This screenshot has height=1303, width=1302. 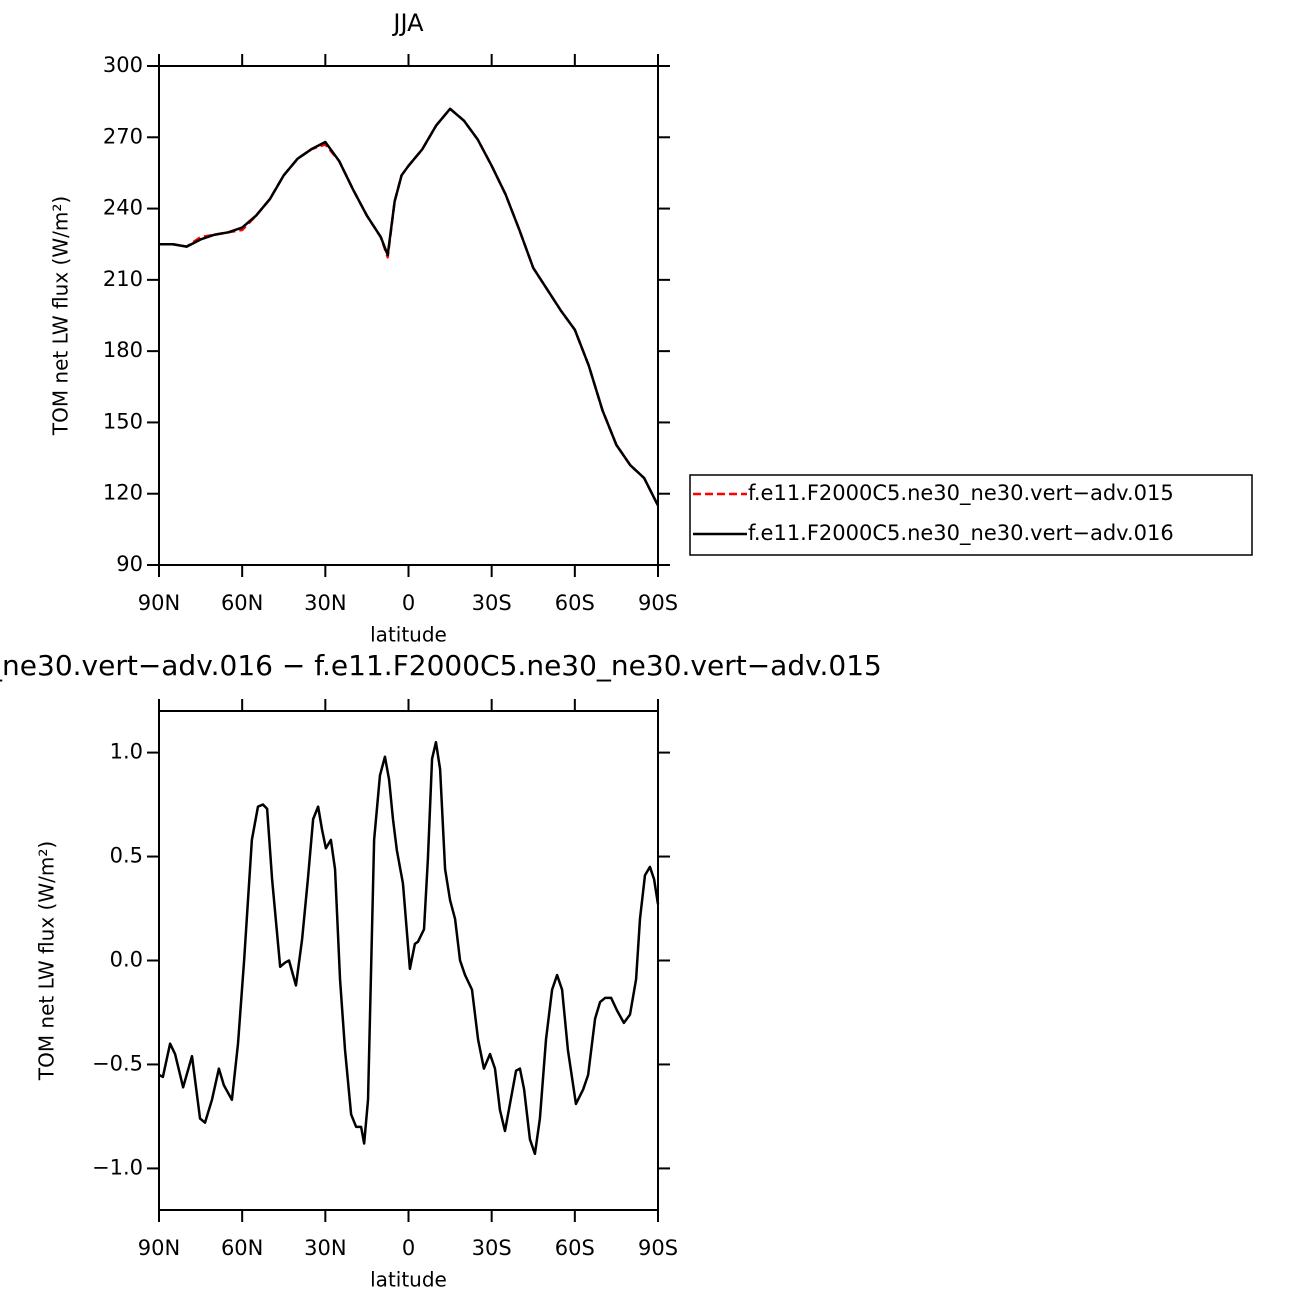 I want to click on y-tick-label: 1.0, so click(x=126, y=752).